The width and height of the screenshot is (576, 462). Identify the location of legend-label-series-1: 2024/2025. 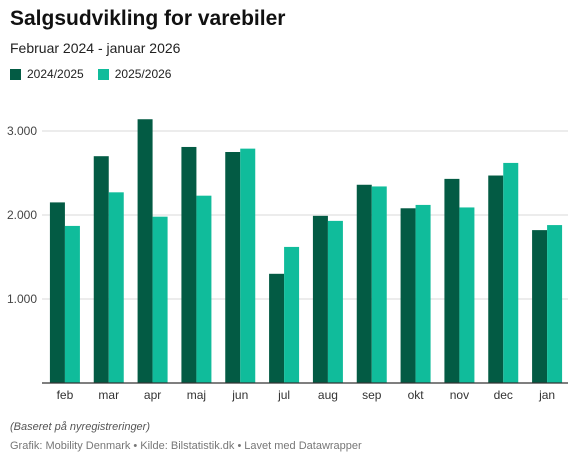
(55, 74).